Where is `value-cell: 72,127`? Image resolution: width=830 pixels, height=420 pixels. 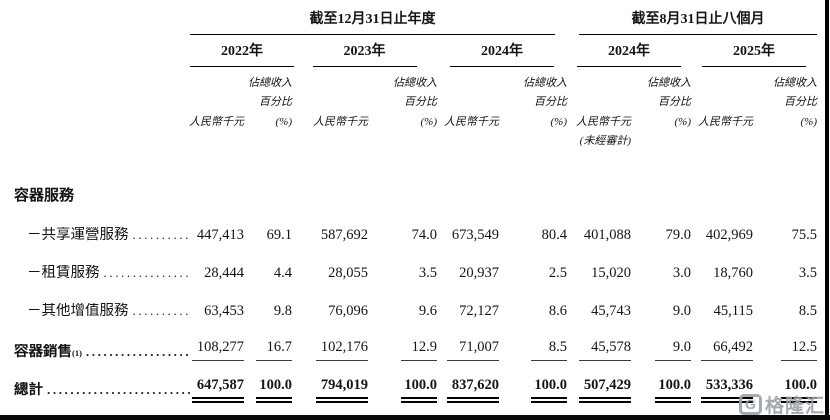
value-cell: 72,127 is located at coordinates (479, 310).